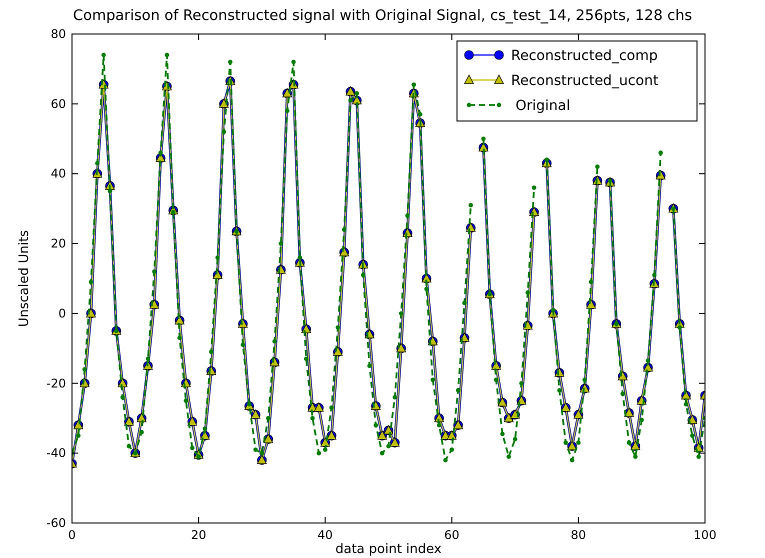 The width and height of the screenshot is (765, 558). I want to click on legend-label: Original, so click(540, 106).